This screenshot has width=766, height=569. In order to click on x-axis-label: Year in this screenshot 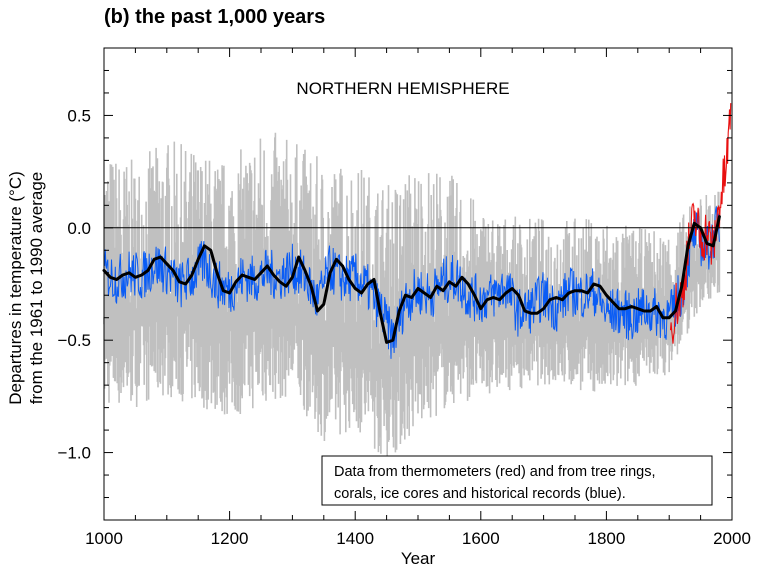, I will do `click(418, 558)`.